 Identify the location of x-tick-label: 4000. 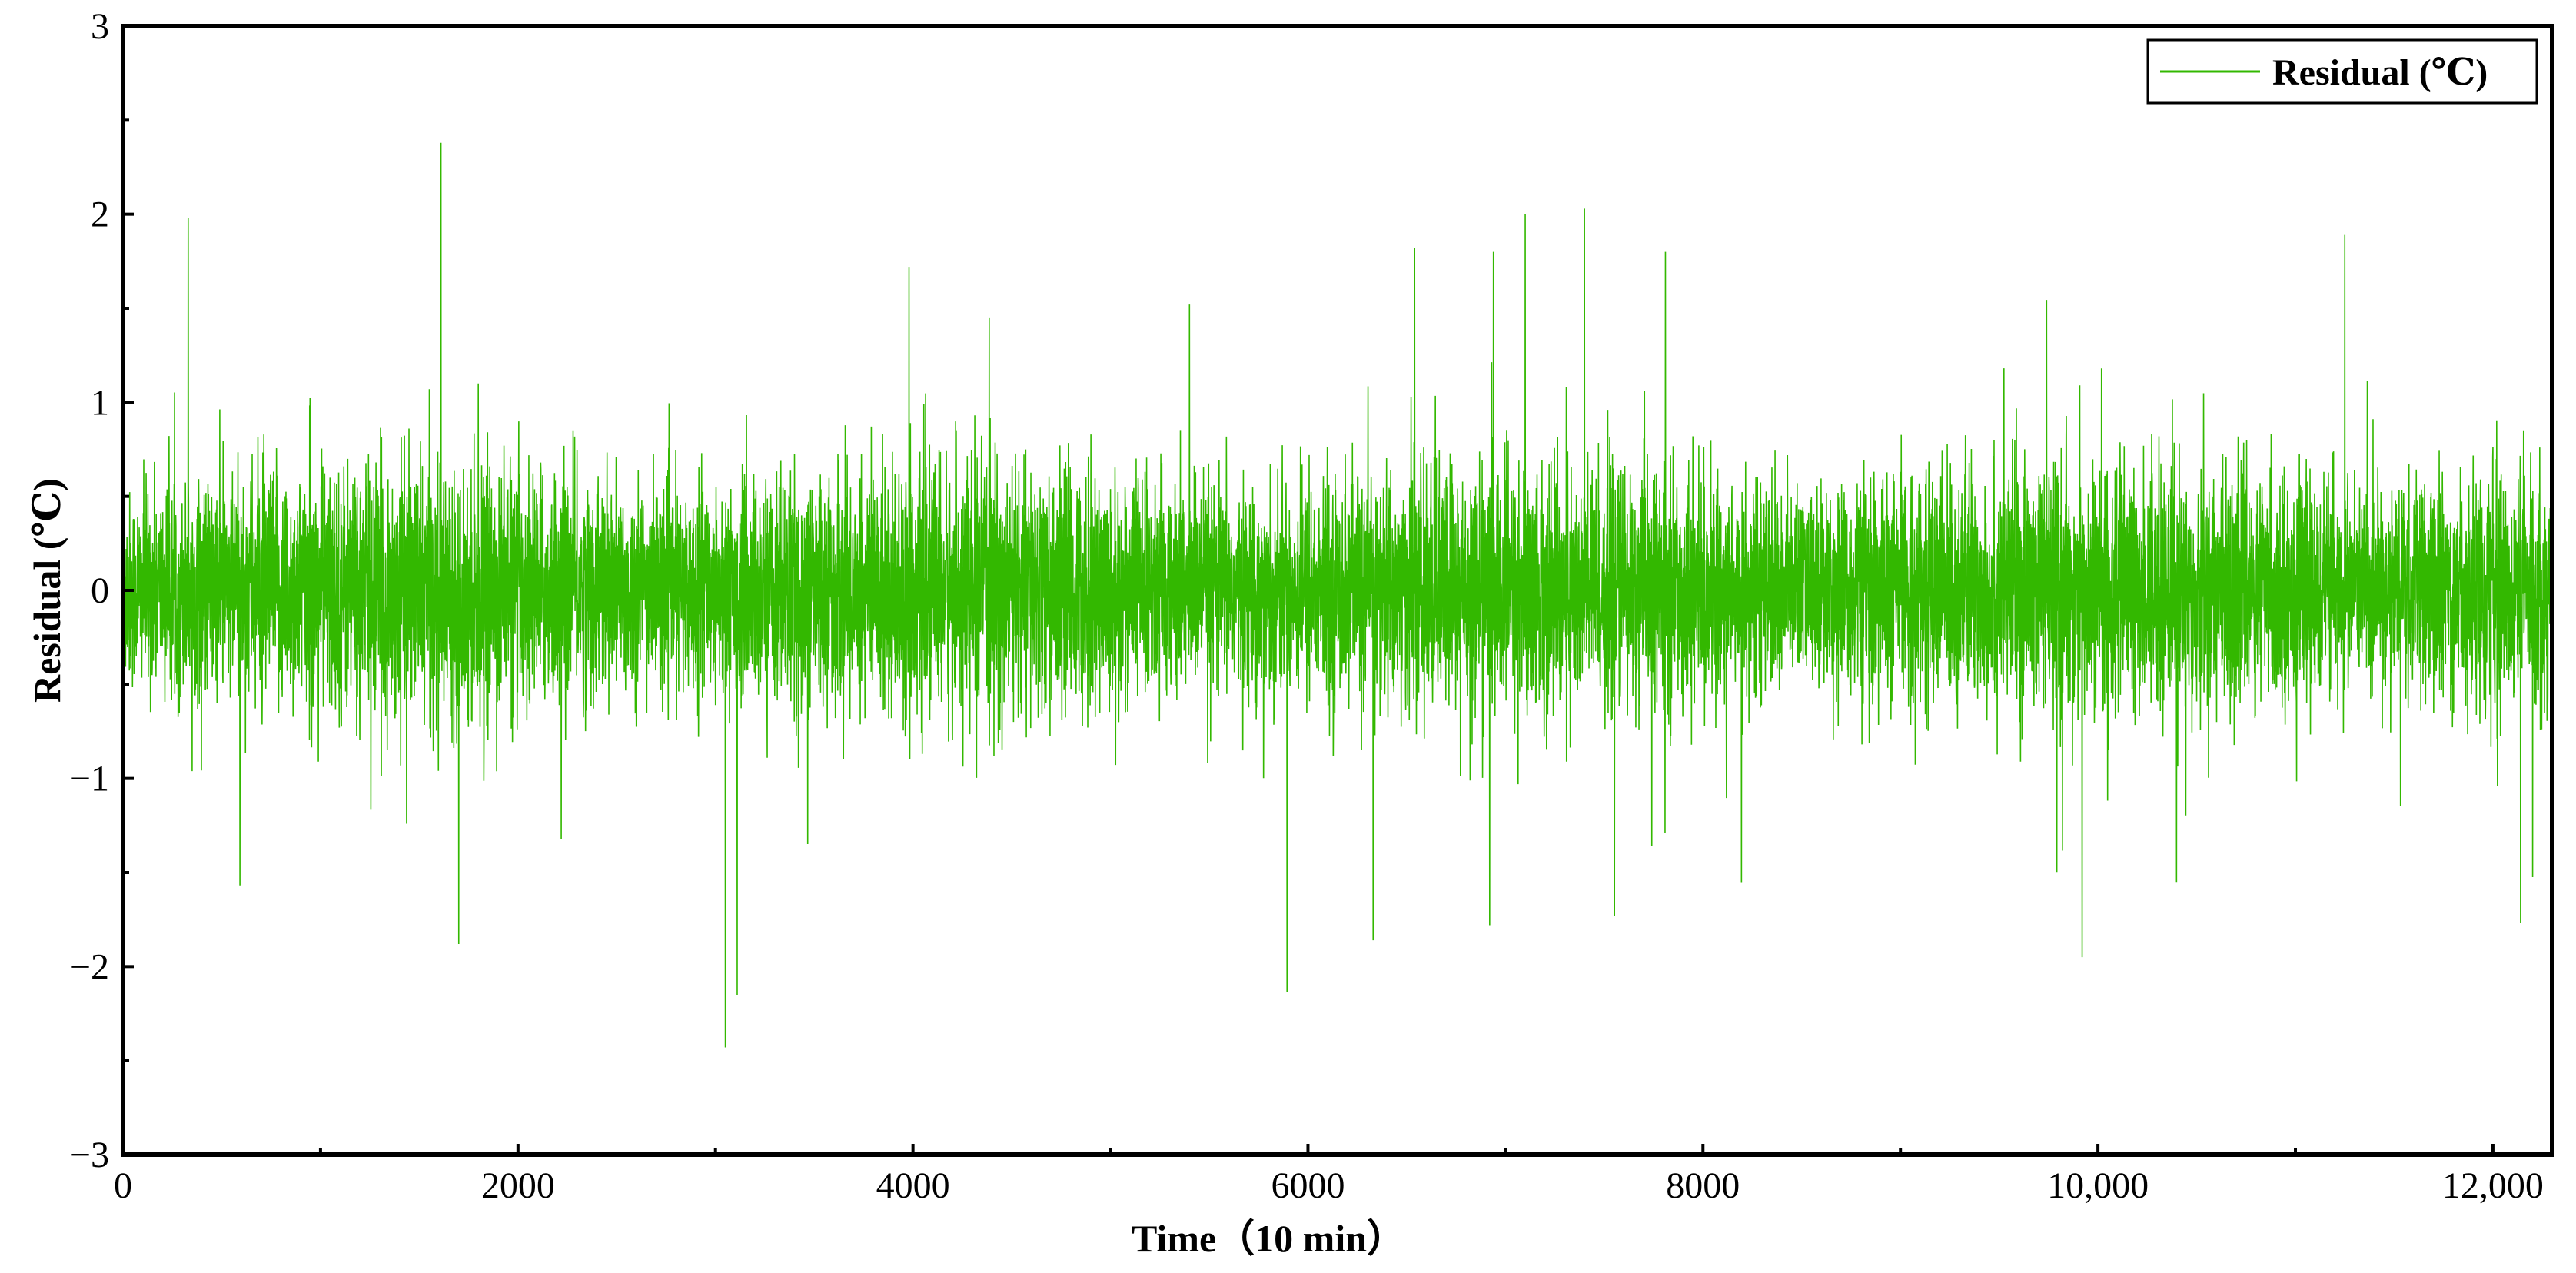
(913, 1185).